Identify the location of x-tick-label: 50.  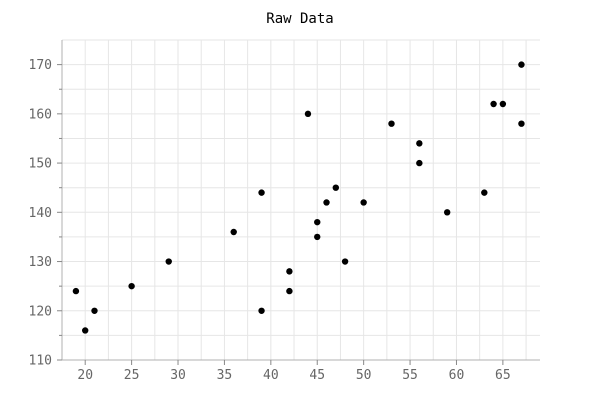
(364, 375).